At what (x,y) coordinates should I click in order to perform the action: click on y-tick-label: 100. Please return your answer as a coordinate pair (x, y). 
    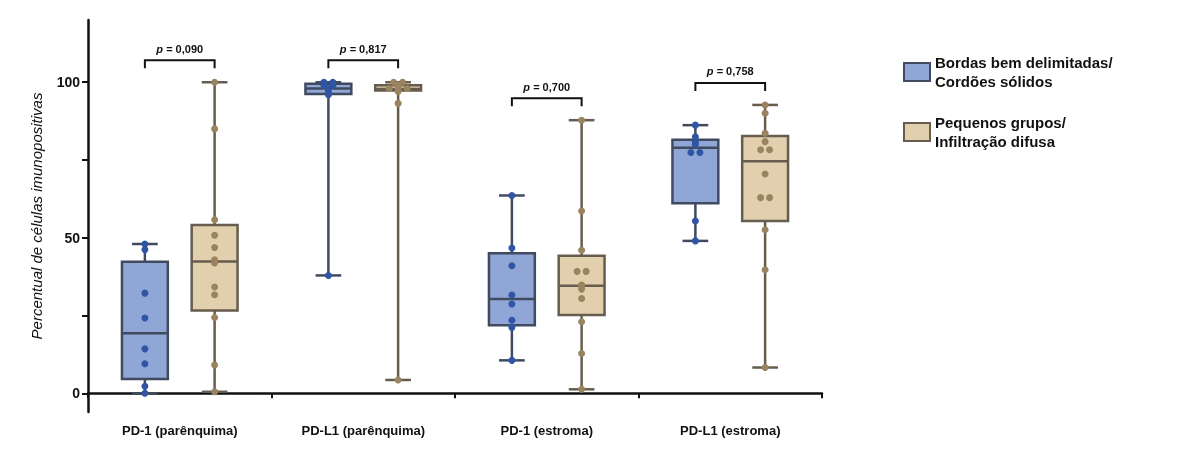
    Looking at the image, I should click on (68, 82).